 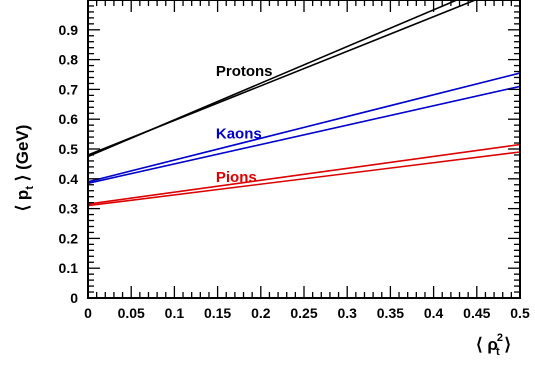 I want to click on x-tick-label: 0.4, so click(x=434, y=313).